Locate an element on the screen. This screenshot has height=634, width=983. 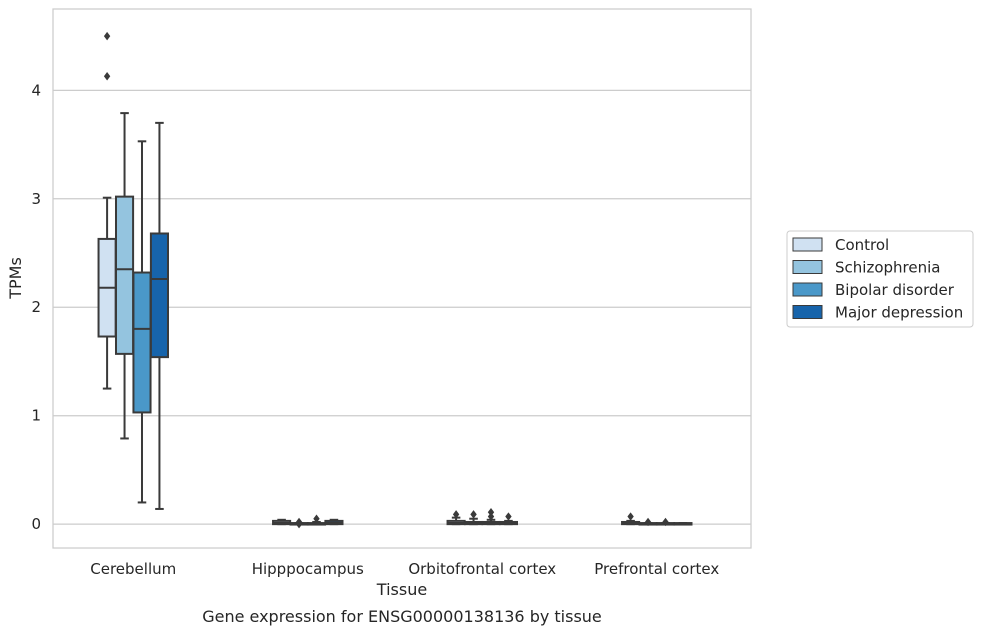
y-axis-label: TPMs is located at coordinates (15, 278).